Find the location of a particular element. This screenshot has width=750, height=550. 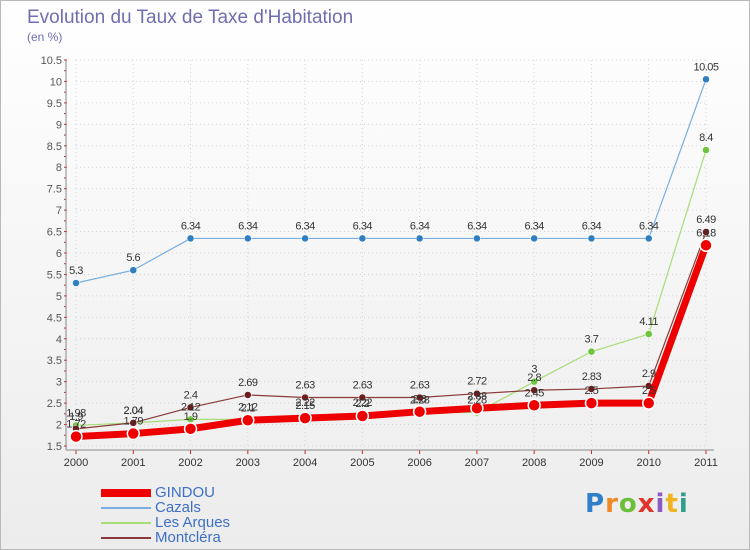

data-label-gindou: 6.18 is located at coordinates (706, 233).